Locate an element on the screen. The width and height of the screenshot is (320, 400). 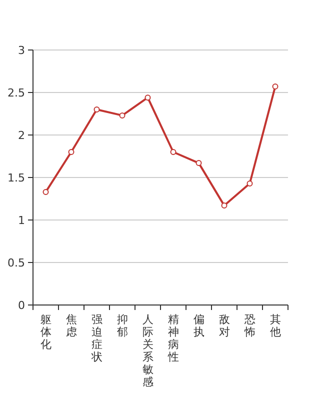
x-tick-label: 躯体化 is located at coordinates (46, 332).